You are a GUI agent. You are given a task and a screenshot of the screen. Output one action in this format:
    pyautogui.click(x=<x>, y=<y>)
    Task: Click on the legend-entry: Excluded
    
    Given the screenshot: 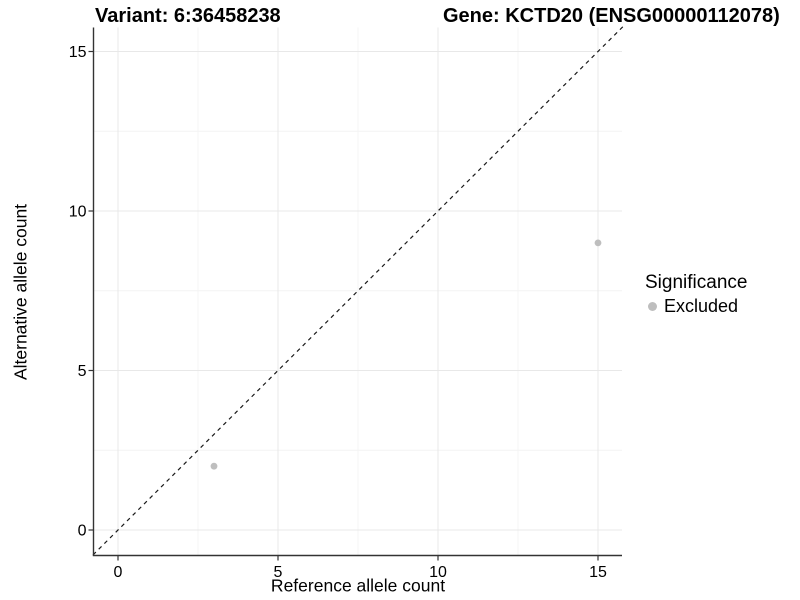 What is the action you would take?
    pyautogui.click(x=696, y=306)
    